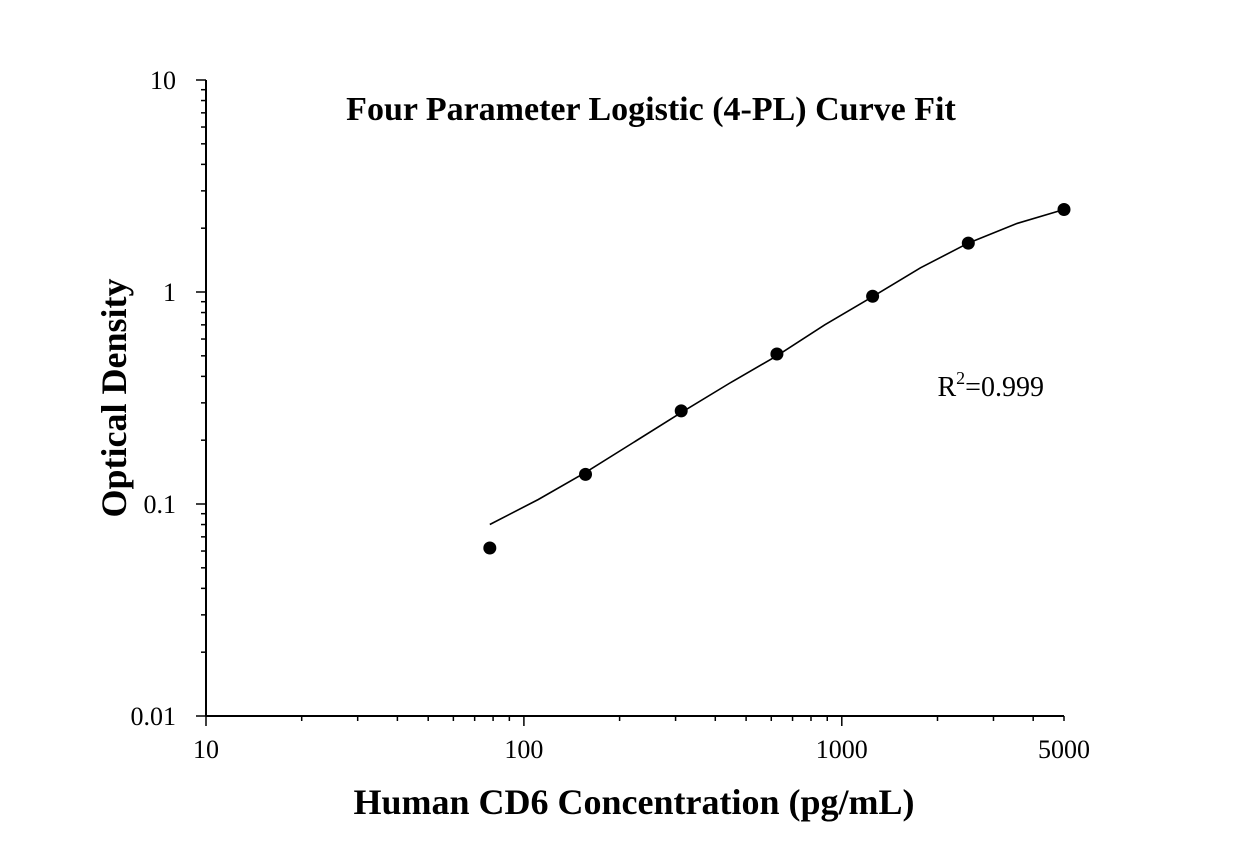 This screenshot has width=1234, height=857. Describe the element at coordinates (206, 749) in the screenshot. I see `x-tick-label: 10` at that location.